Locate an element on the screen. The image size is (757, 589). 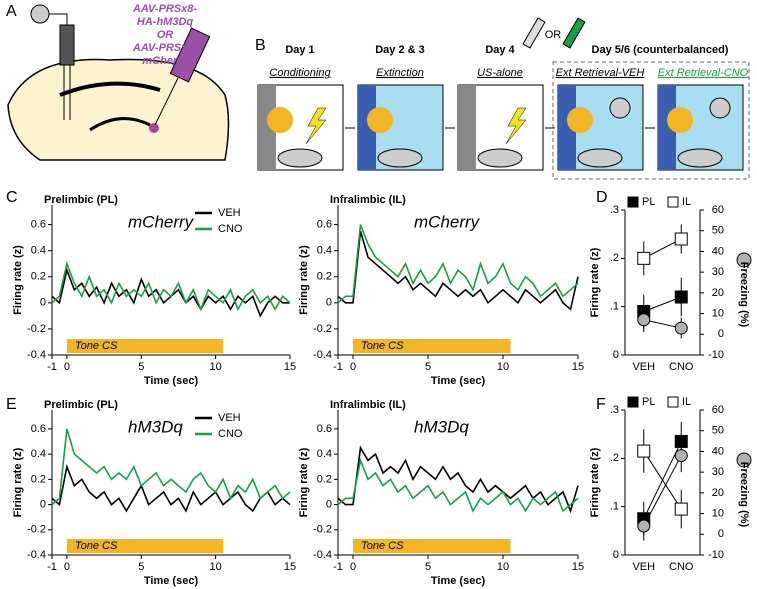
virus-label: AAV-PRSx8- is located at coordinates (165, 48).